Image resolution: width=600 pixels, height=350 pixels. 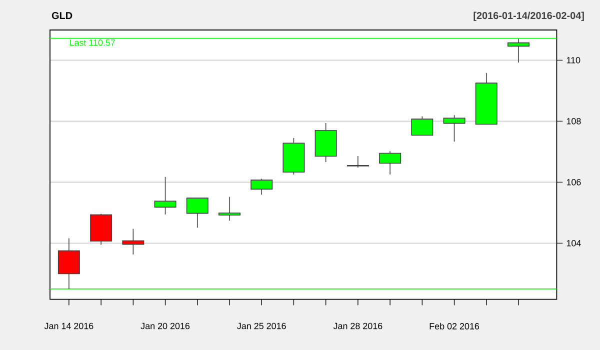 What do you see at coordinates (573, 243) in the screenshot?
I see `y-tick-label: 104` at bounding box center [573, 243].